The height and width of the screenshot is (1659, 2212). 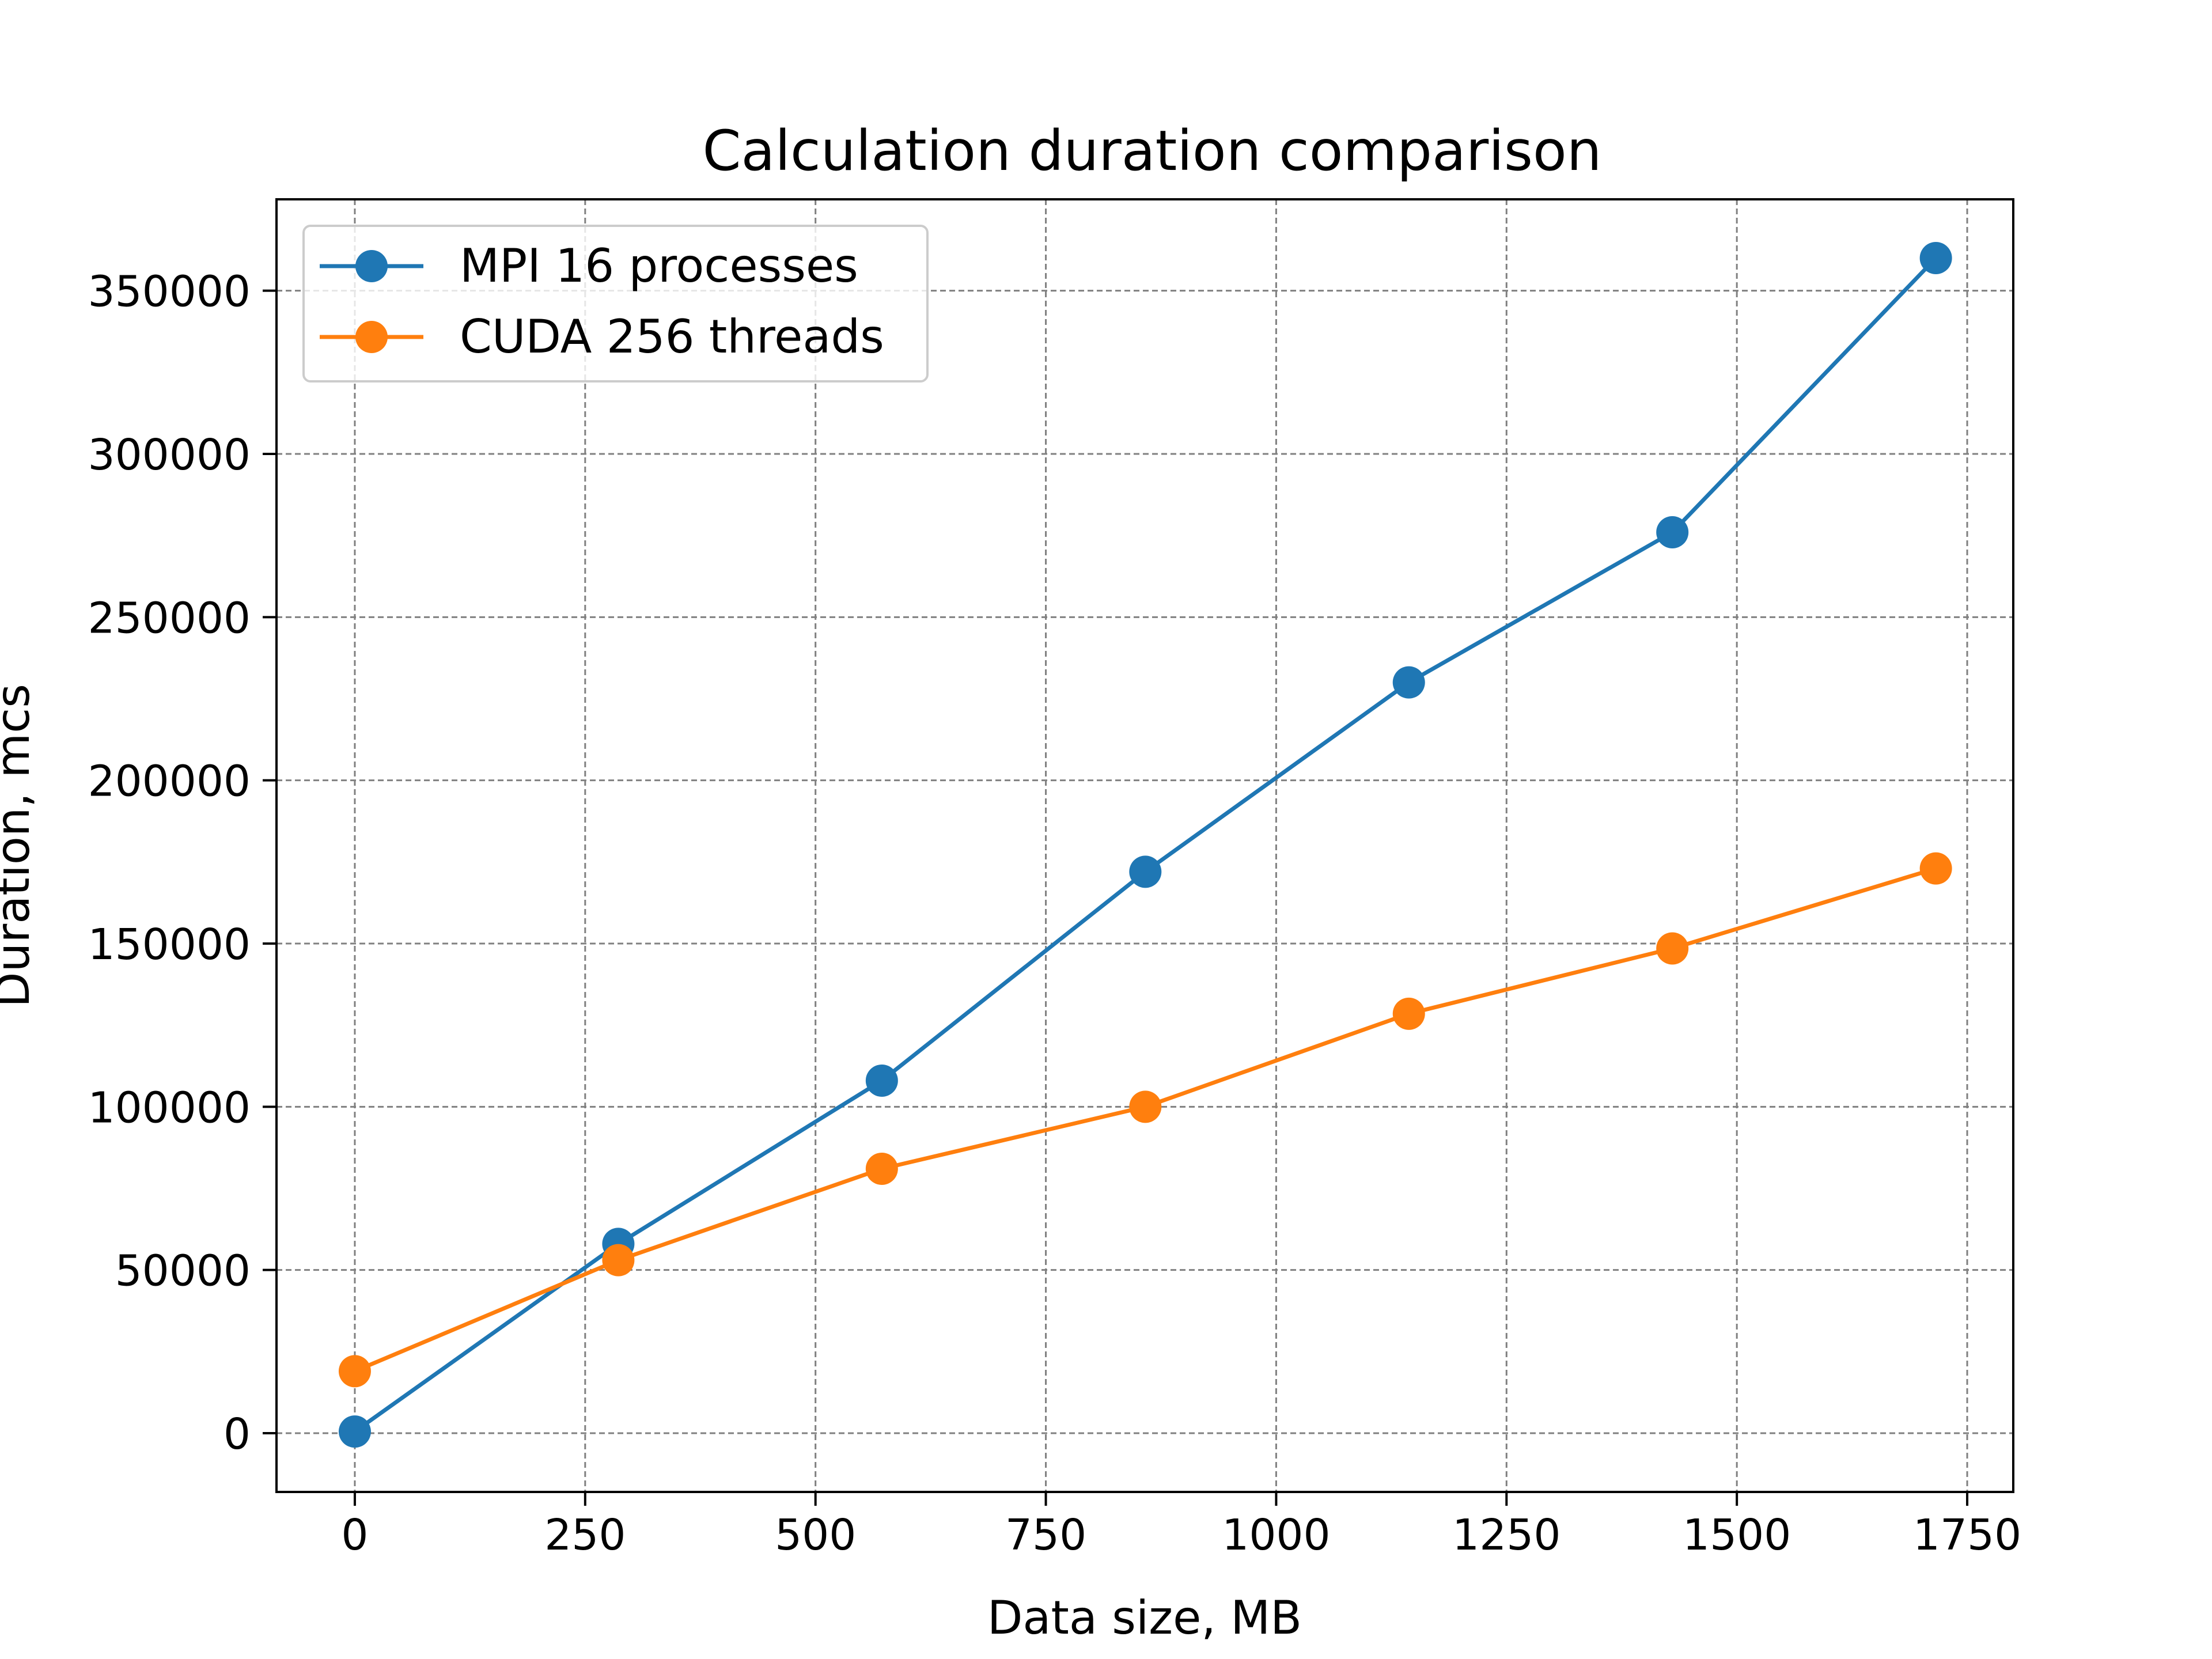 What do you see at coordinates (371, 337) in the screenshot?
I see `legend-marker-cuda` at bounding box center [371, 337].